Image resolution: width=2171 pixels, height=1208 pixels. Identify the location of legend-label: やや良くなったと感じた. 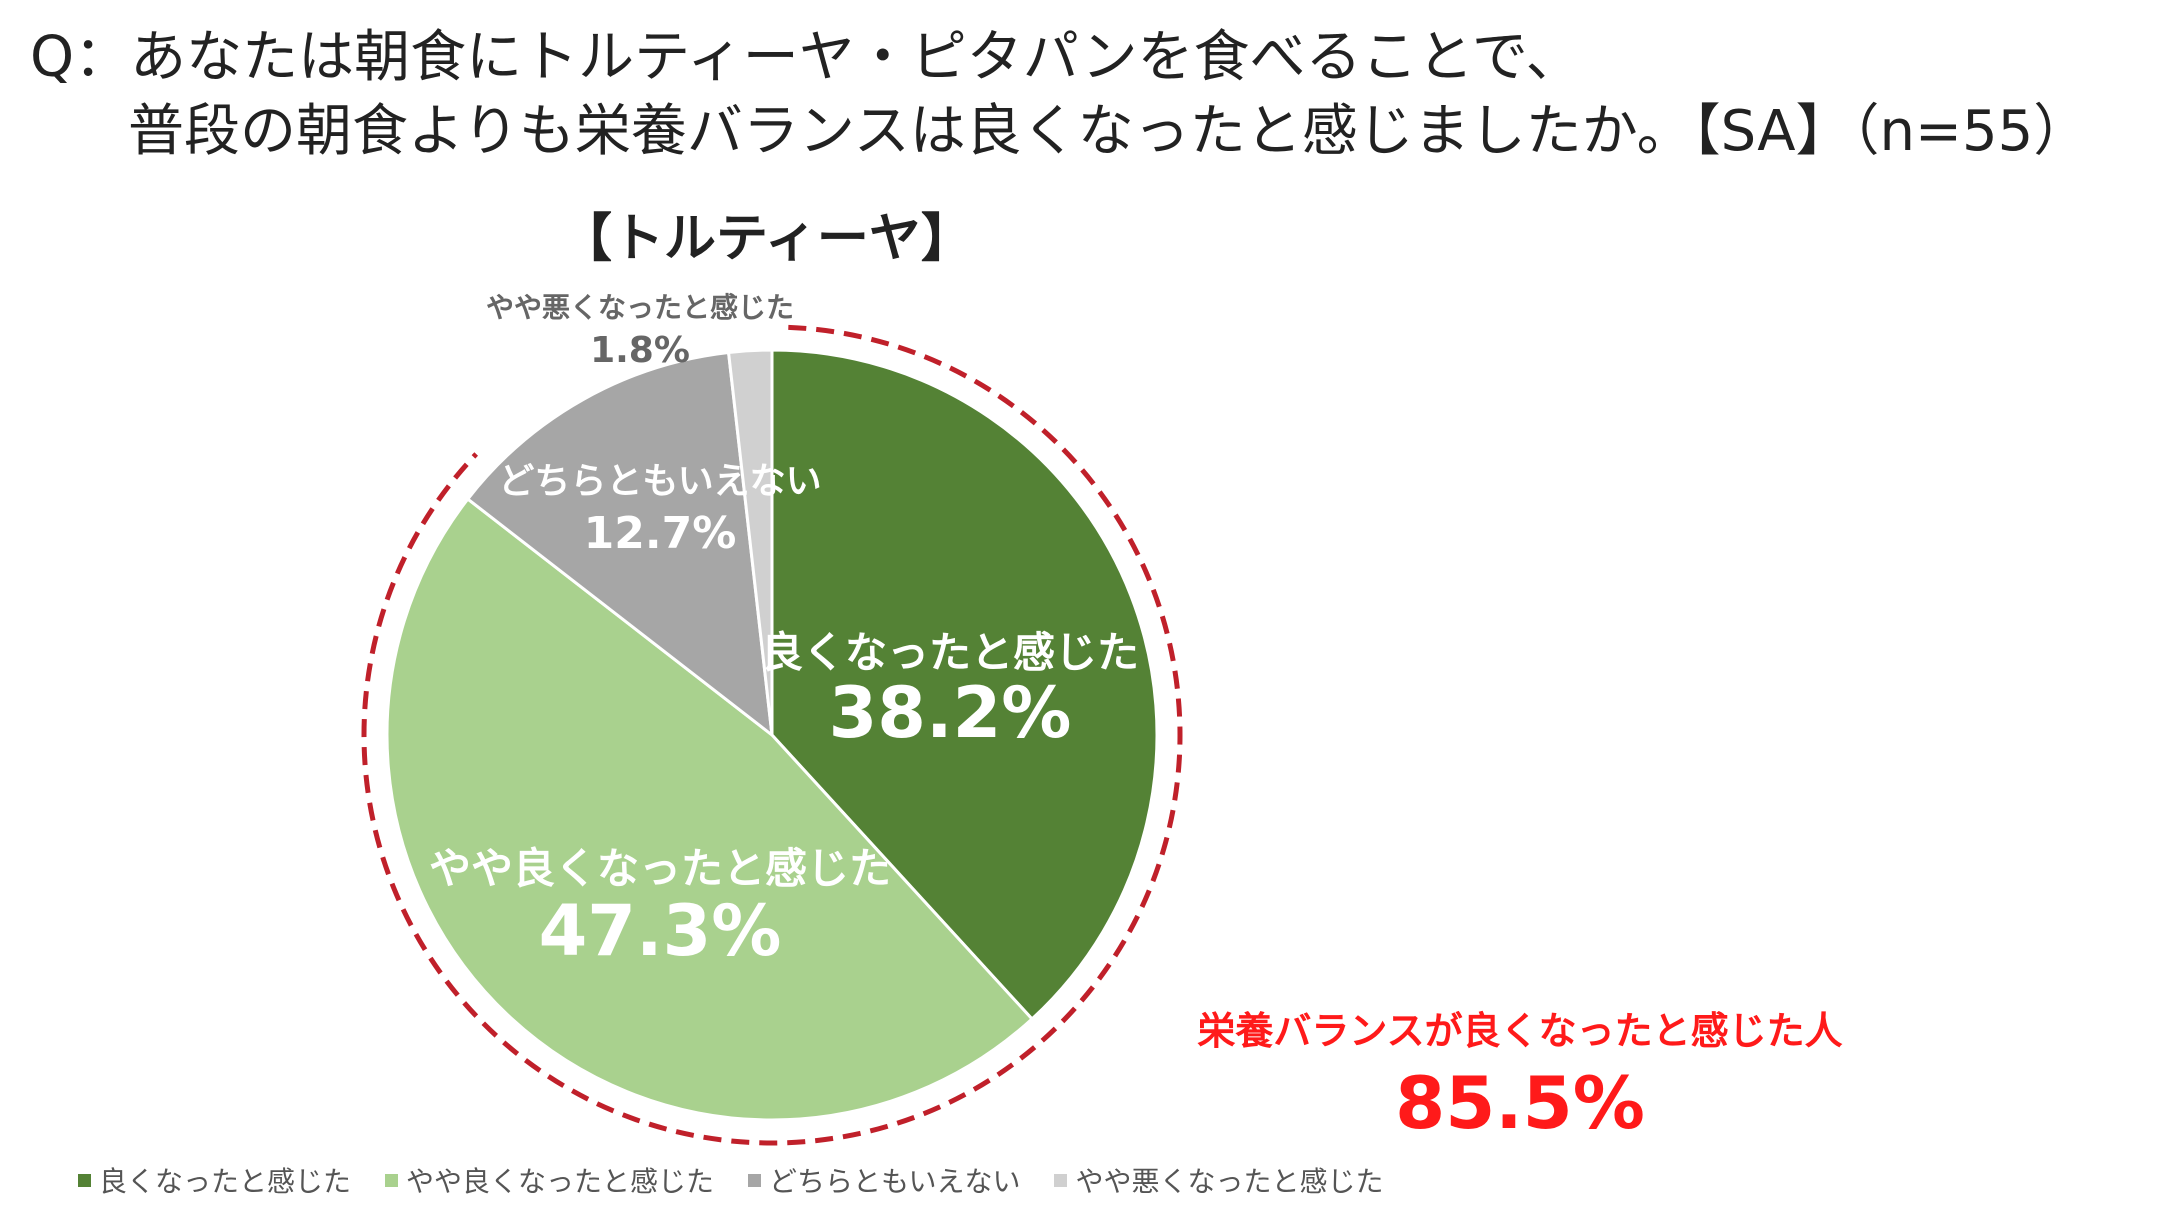
(560, 1181).